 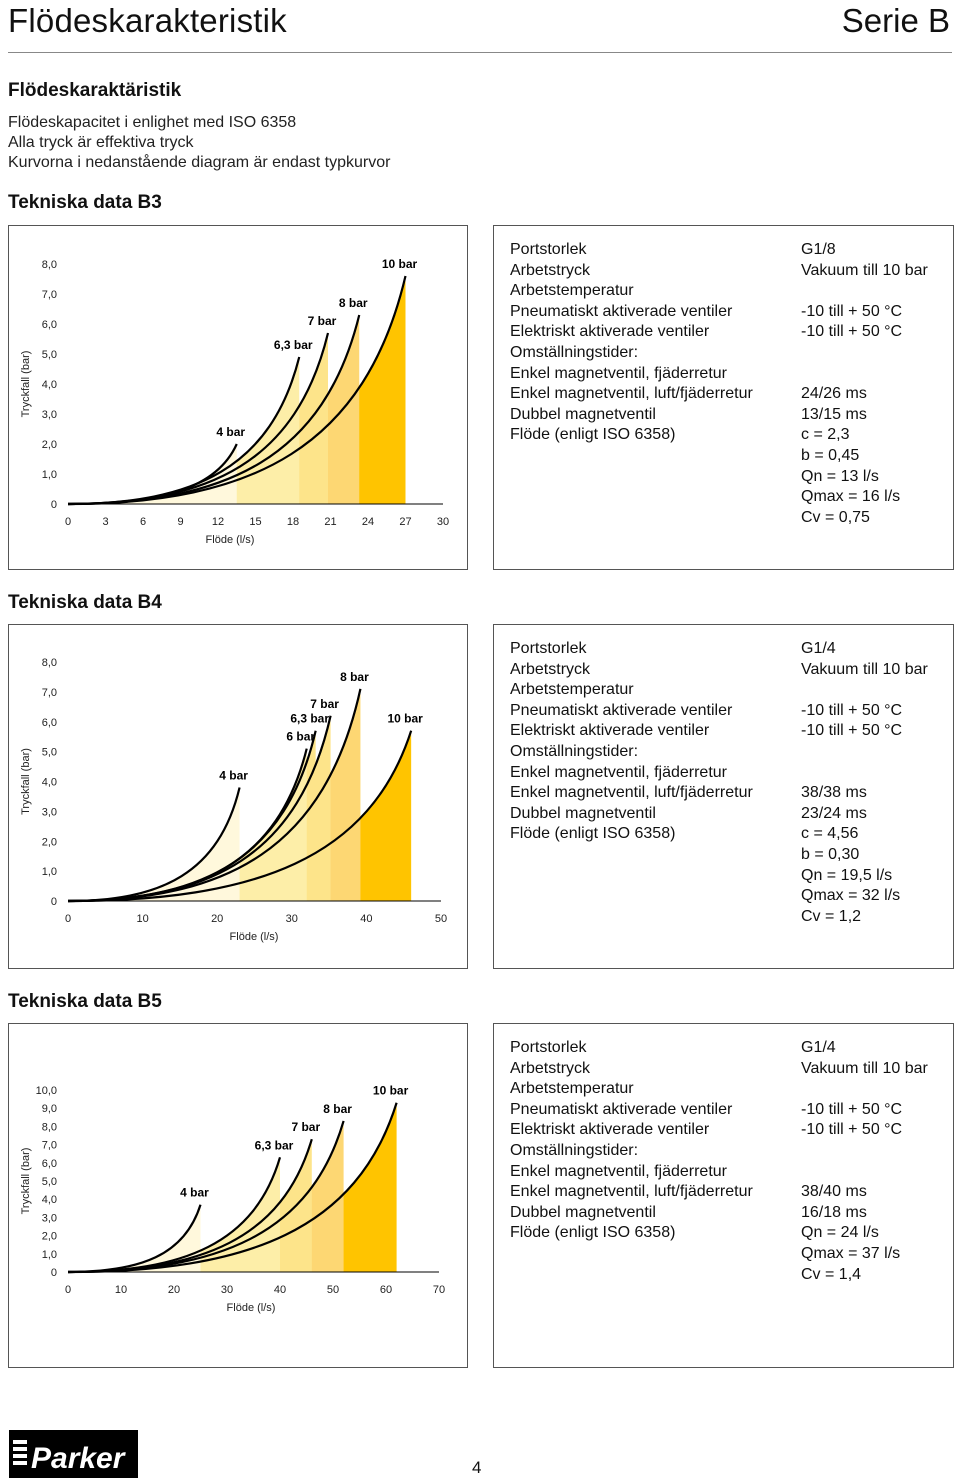 What do you see at coordinates (143, 522) in the screenshot?
I see `x-tick-label: 6` at bounding box center [143, 522].